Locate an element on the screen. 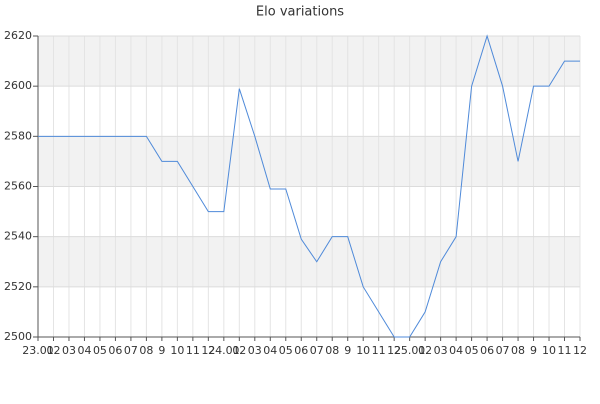 The height and width of the screenshot is (404, 600). x-tick-label: 24.01 is located at coordinates (224, 350).